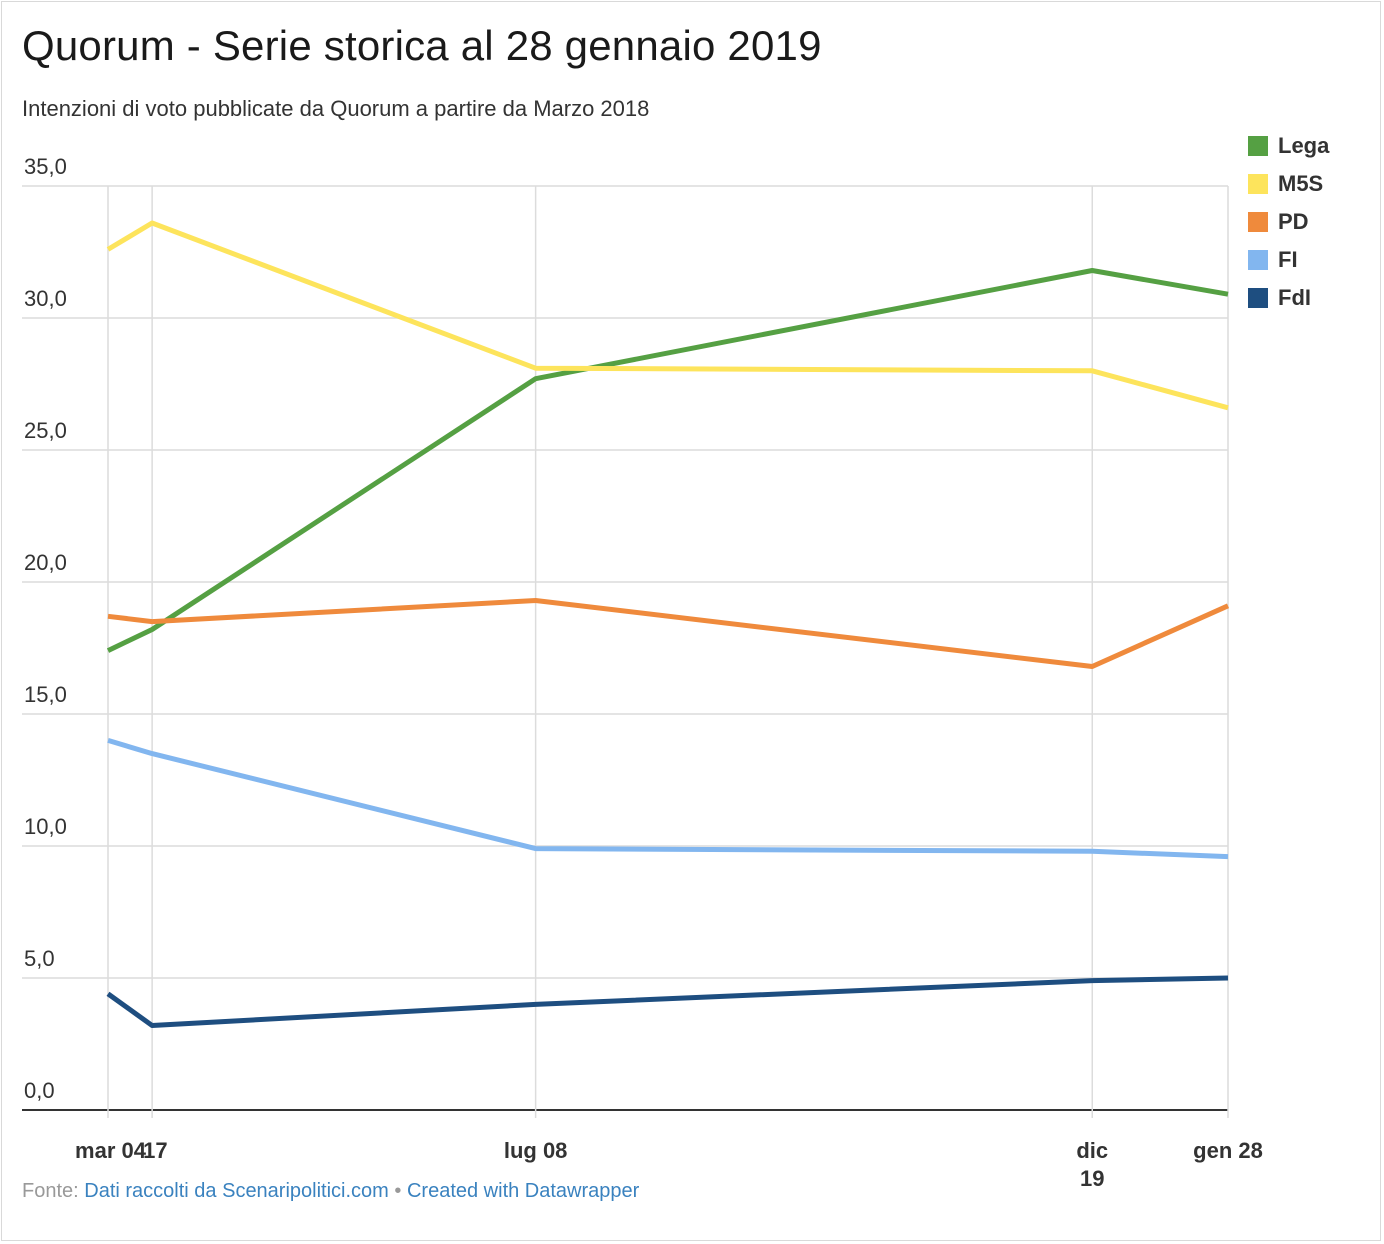 This screenshot has width=1384, height=1244. I want to click on x-tick-label: 17, so click(155, 1150).